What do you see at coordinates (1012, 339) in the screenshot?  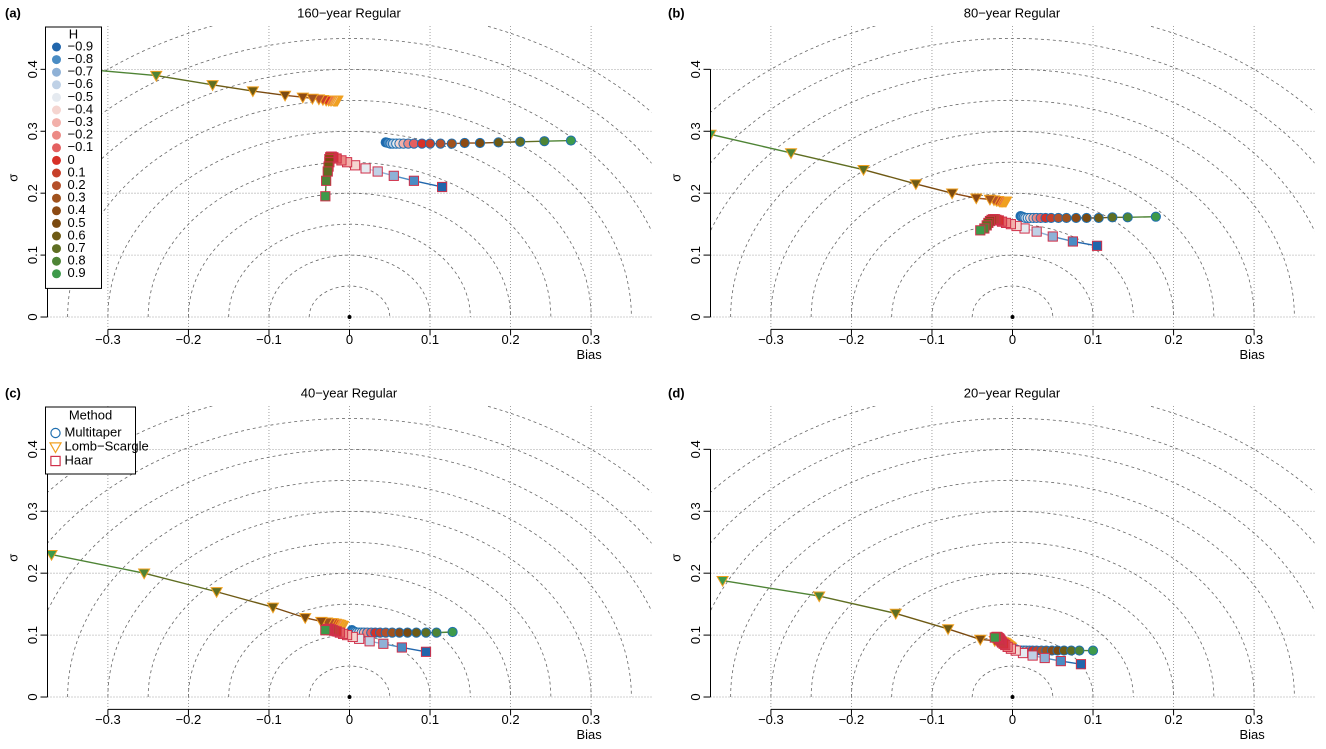 I see `x-tick-label: 0` at bounding box center [1012, 339].